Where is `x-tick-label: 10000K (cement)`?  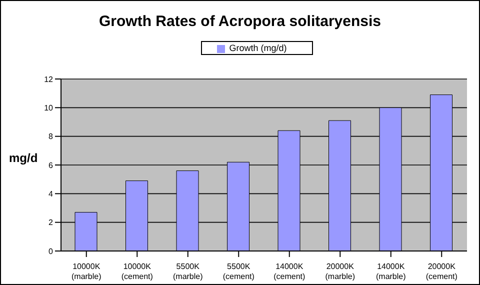
x-tick-label: 10000K (cement) is located at coordinates (137, 271).